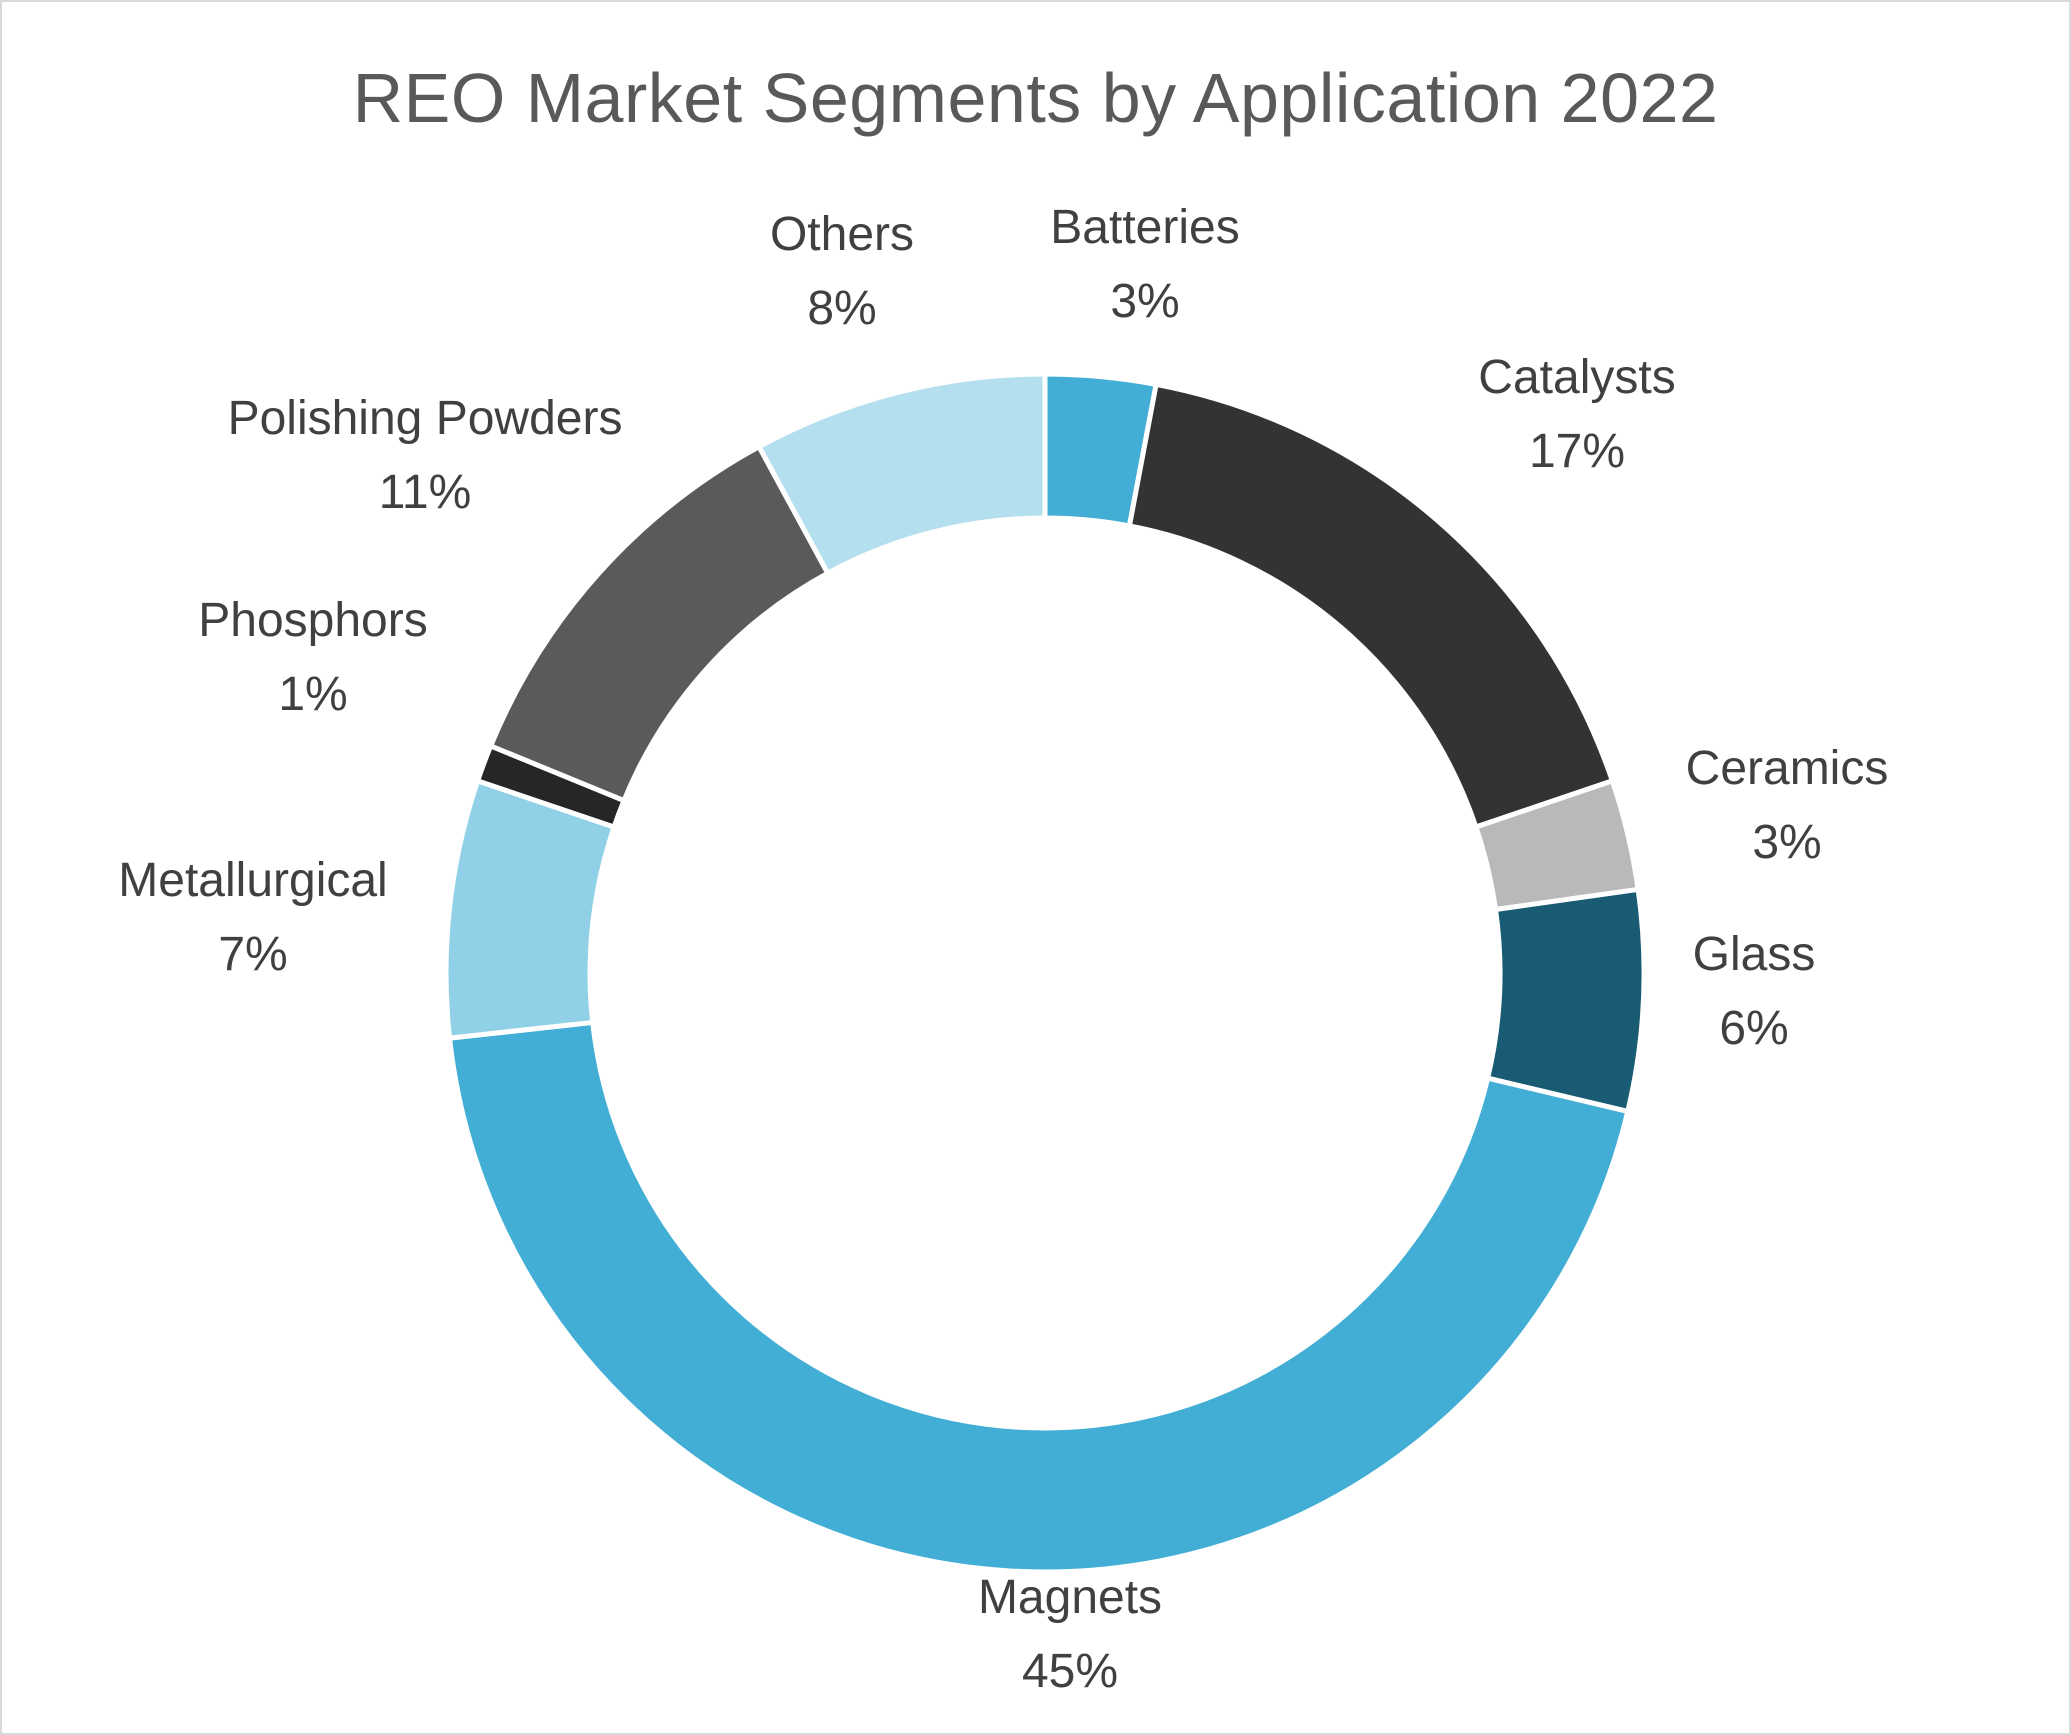 This screenshot has height=1735, width=2071. I want to click on slice-label-value: 17%, so click(1577, 451).